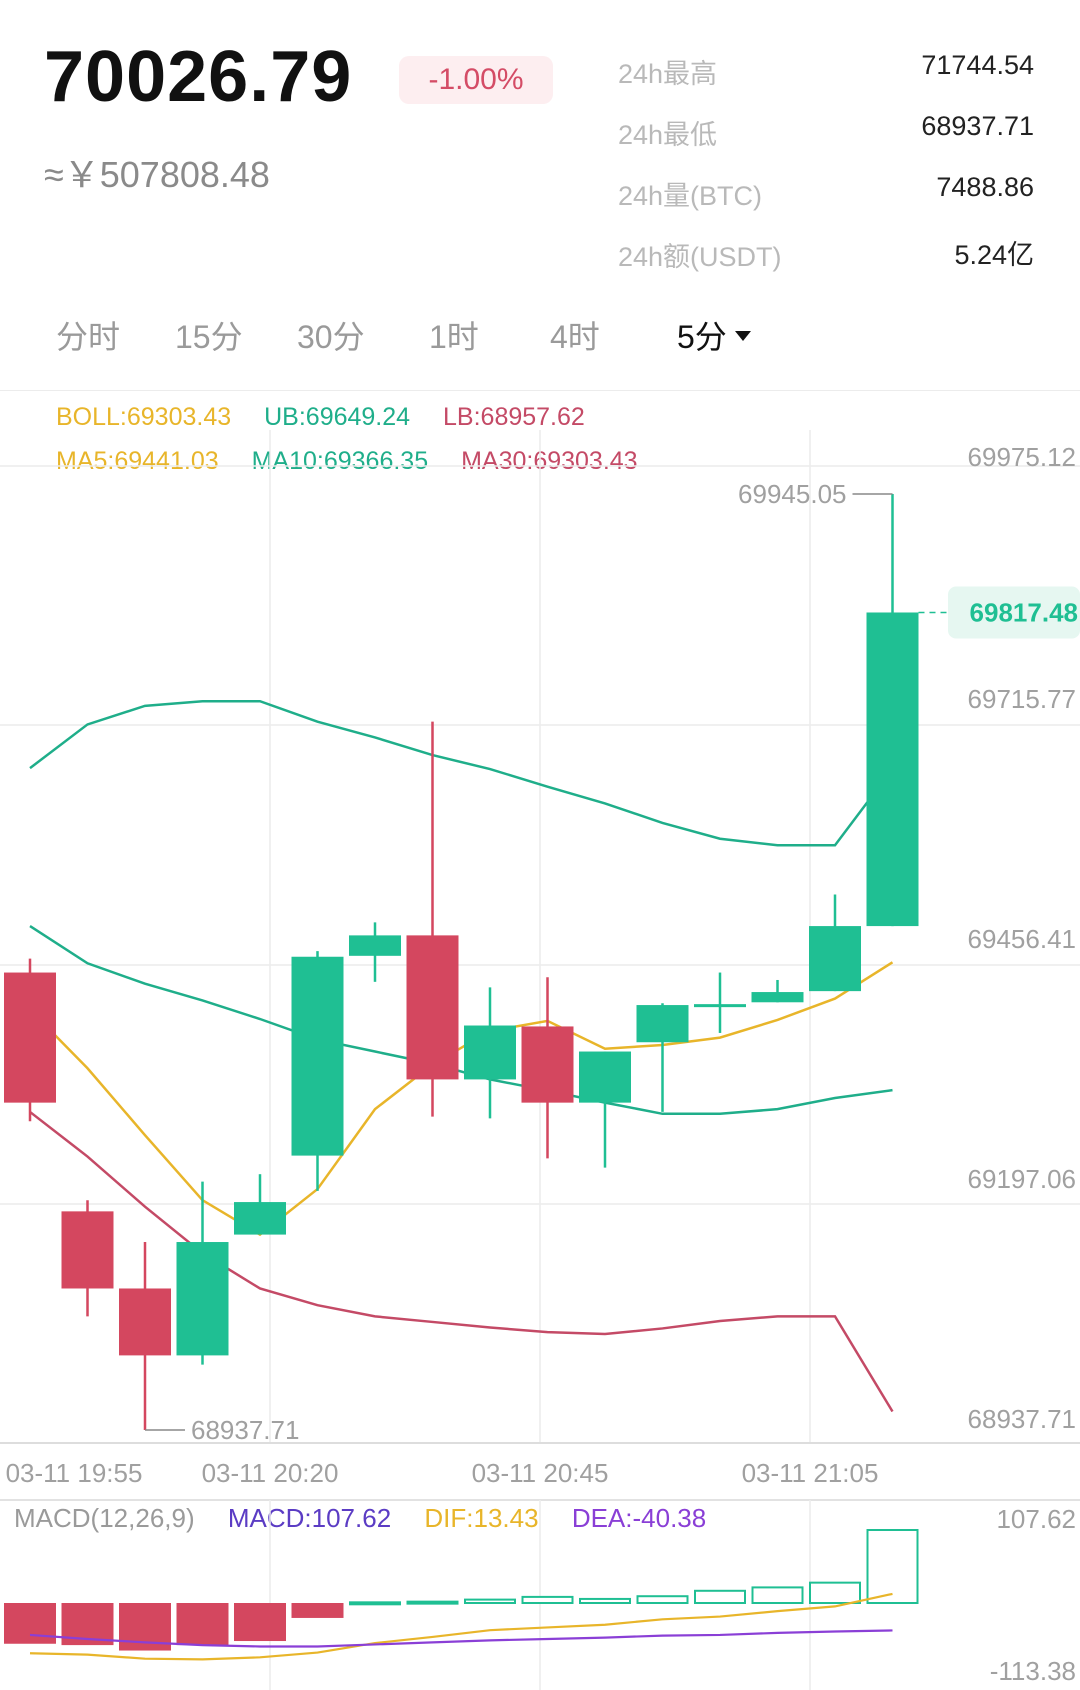 This screenshot has width=1080, height=1690. Describe the element at coordinates (810, 1473) in the screenshot. I see `x-tick-label: 03-11 21:05` at that location.